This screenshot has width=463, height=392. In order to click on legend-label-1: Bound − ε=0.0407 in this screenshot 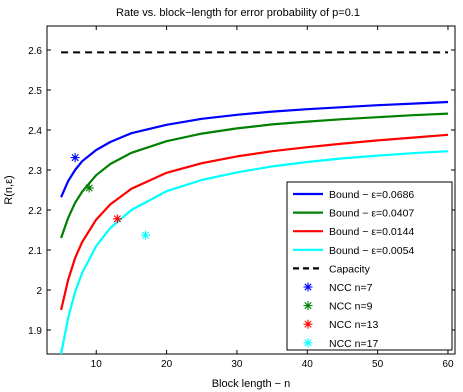, I will do `click(371, 214)`.